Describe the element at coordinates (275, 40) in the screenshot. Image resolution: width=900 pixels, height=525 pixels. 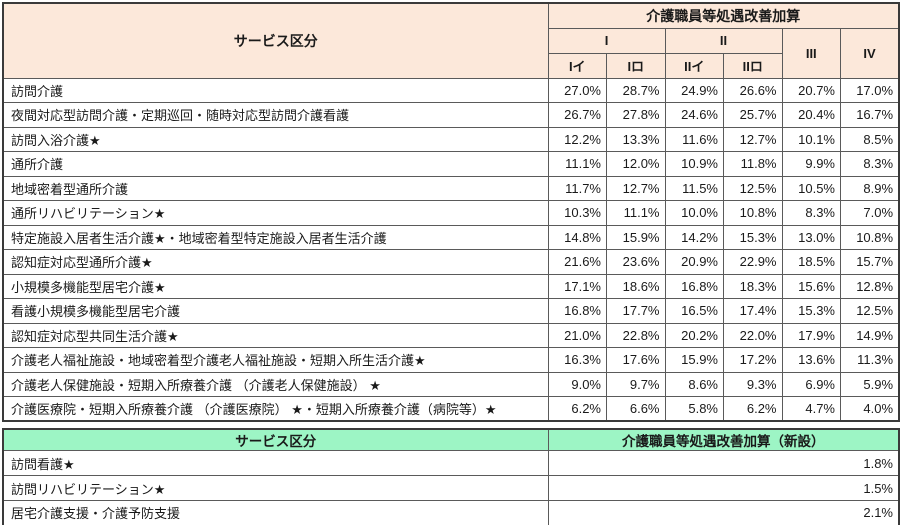
I see `service-category-header: サービス区分` at that location.